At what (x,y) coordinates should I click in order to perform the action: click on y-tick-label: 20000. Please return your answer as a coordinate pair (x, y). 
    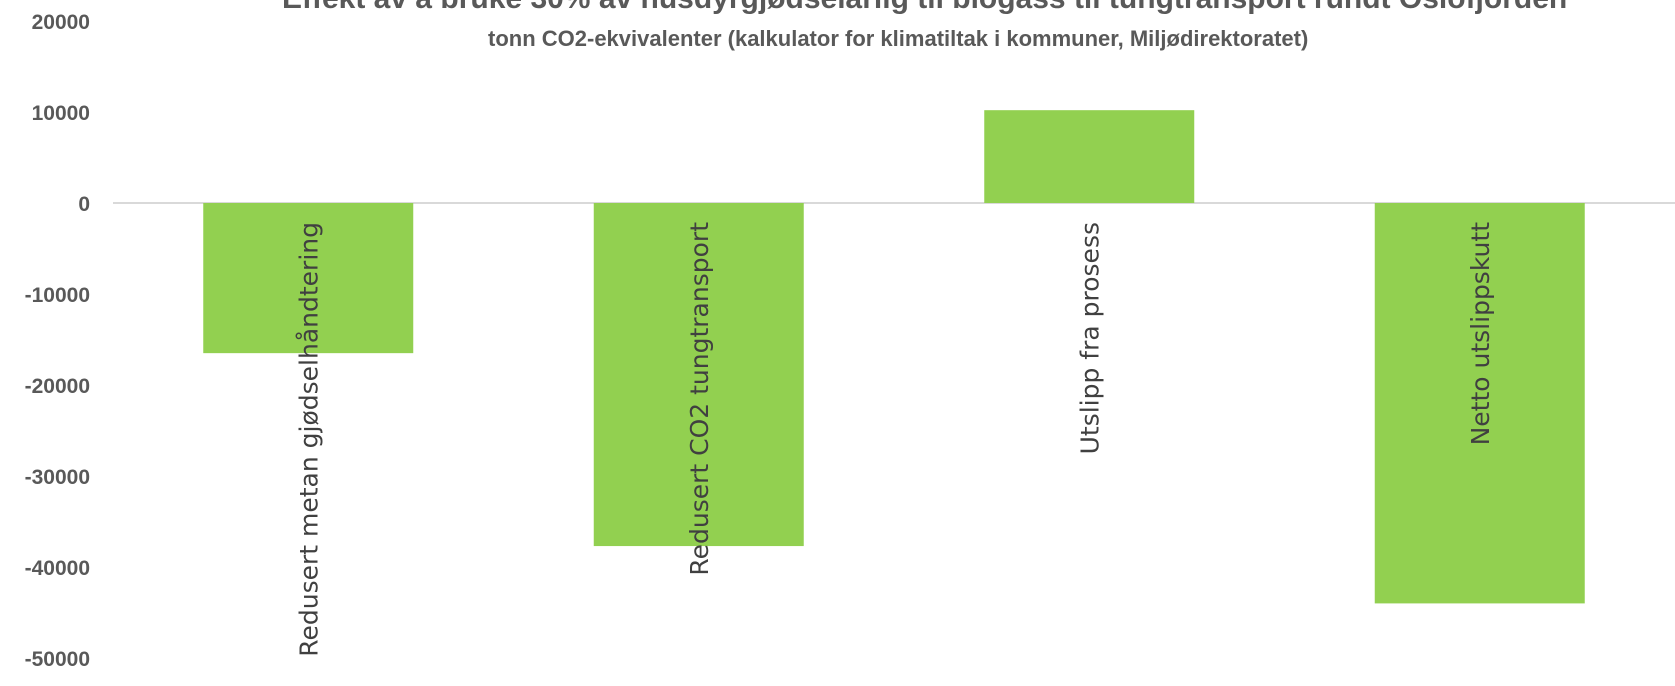
    Looking at the image, I should click on (61, 22).